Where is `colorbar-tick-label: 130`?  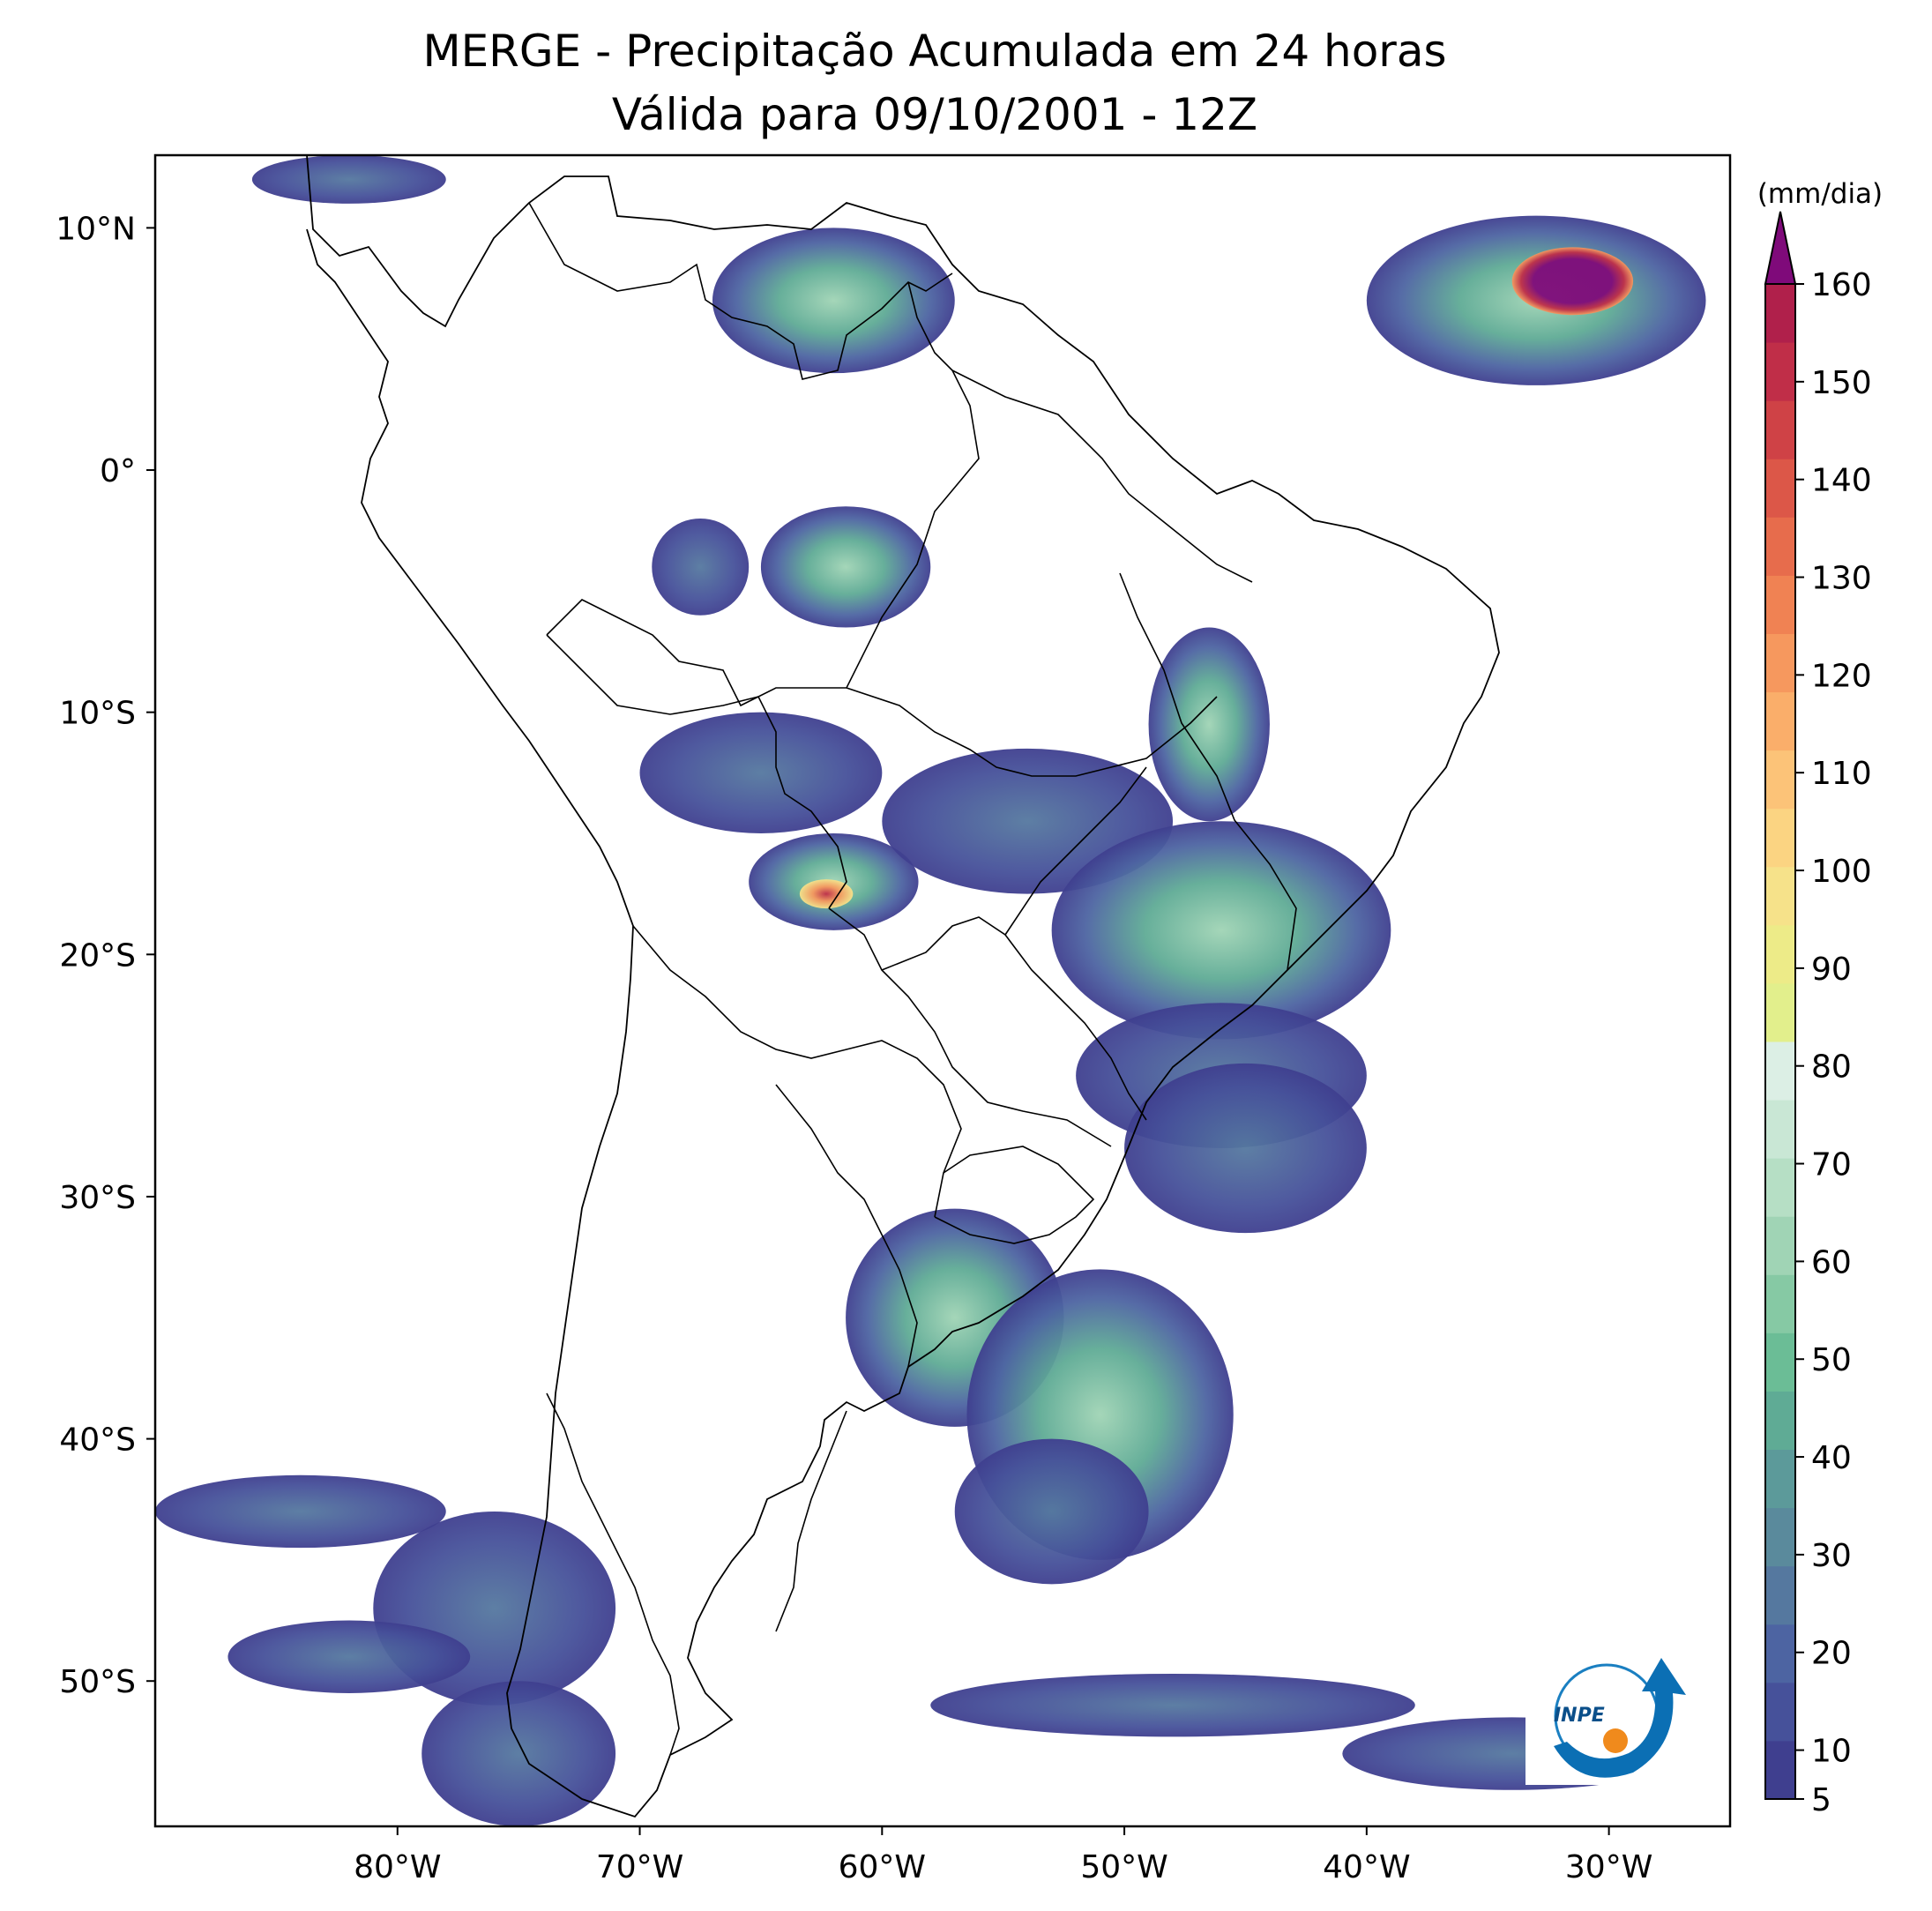 colorbar-tick-label: 130 is located at coordinates (1842, 579).